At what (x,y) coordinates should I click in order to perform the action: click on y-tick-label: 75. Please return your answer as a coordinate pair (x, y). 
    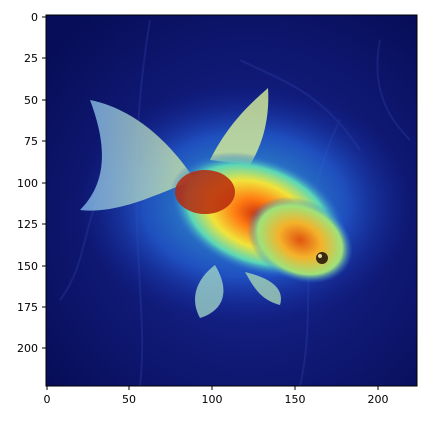
    Looking at the image, I should click on (31, 141).